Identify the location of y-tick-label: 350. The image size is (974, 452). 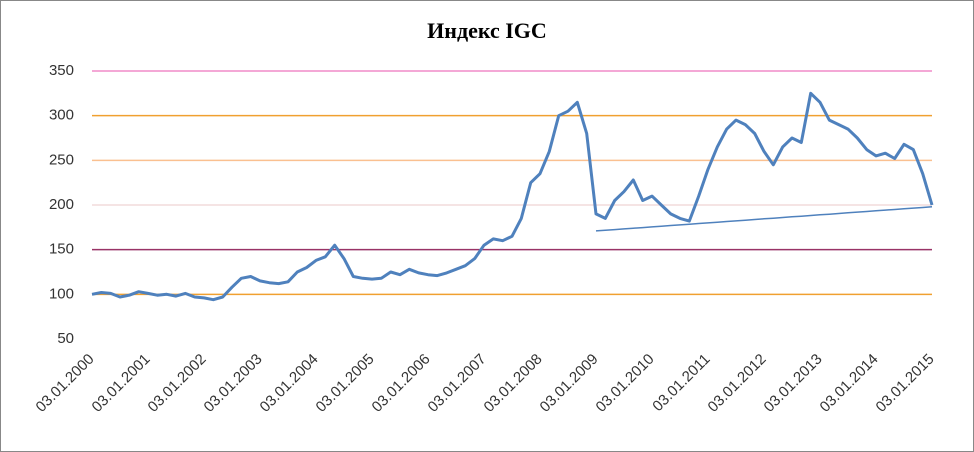
(61, 70).